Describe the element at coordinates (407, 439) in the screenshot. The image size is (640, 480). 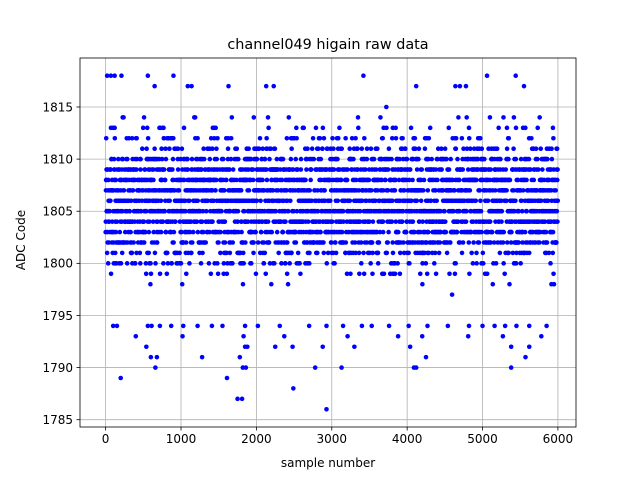
I see `x-tick-label: 4000` at that location.